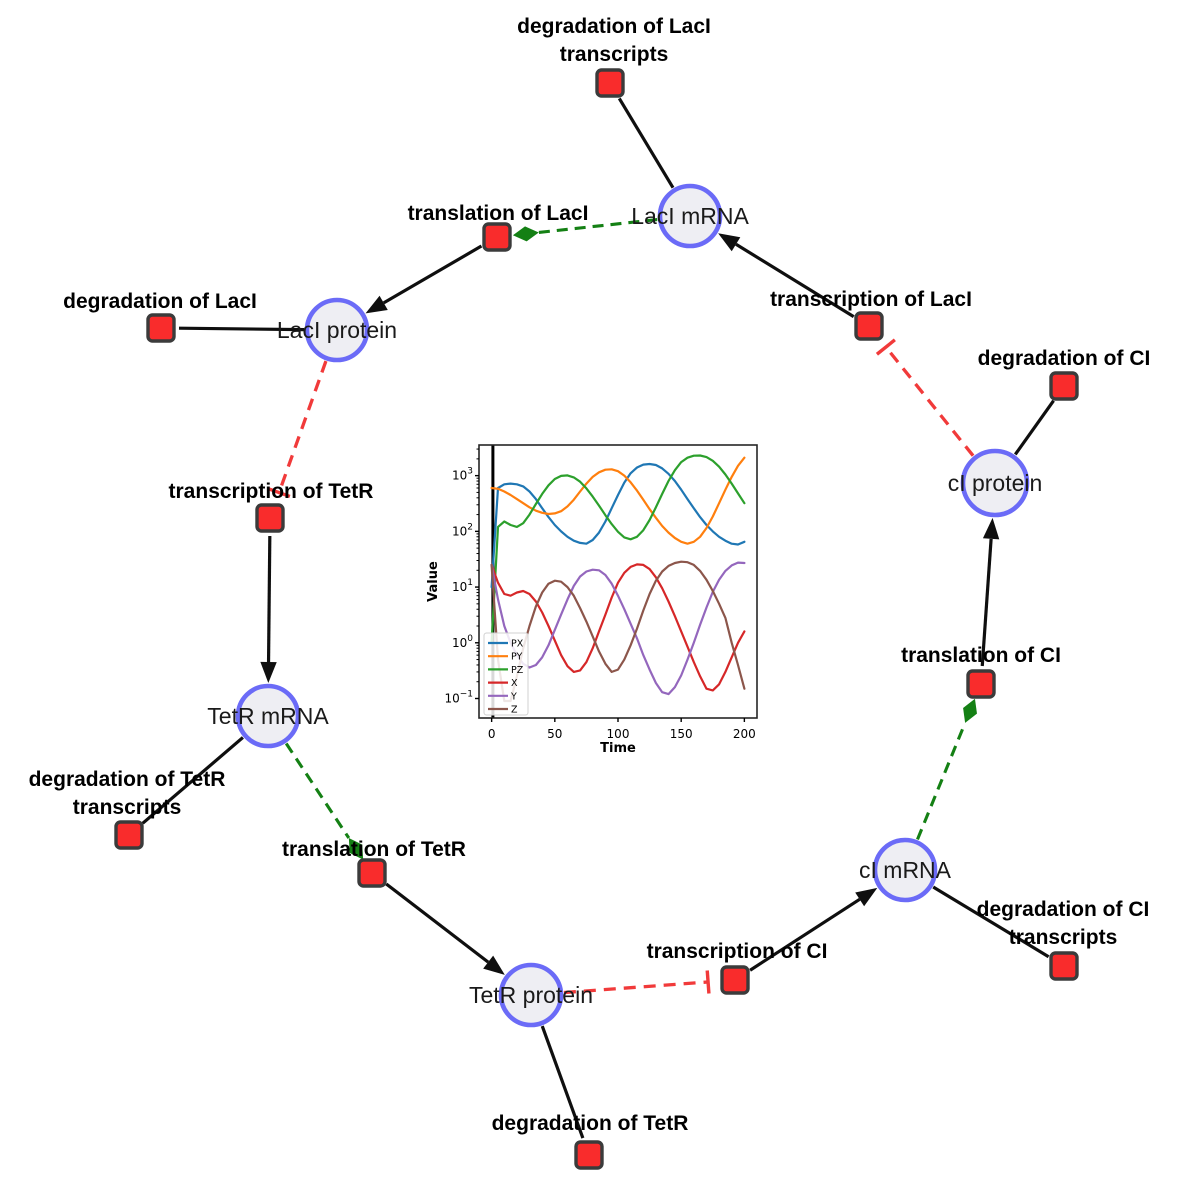 This screenshot has height=1200, width=1189. I want to click on reaction-node-deg-ci-tx, so click(1064, 966).